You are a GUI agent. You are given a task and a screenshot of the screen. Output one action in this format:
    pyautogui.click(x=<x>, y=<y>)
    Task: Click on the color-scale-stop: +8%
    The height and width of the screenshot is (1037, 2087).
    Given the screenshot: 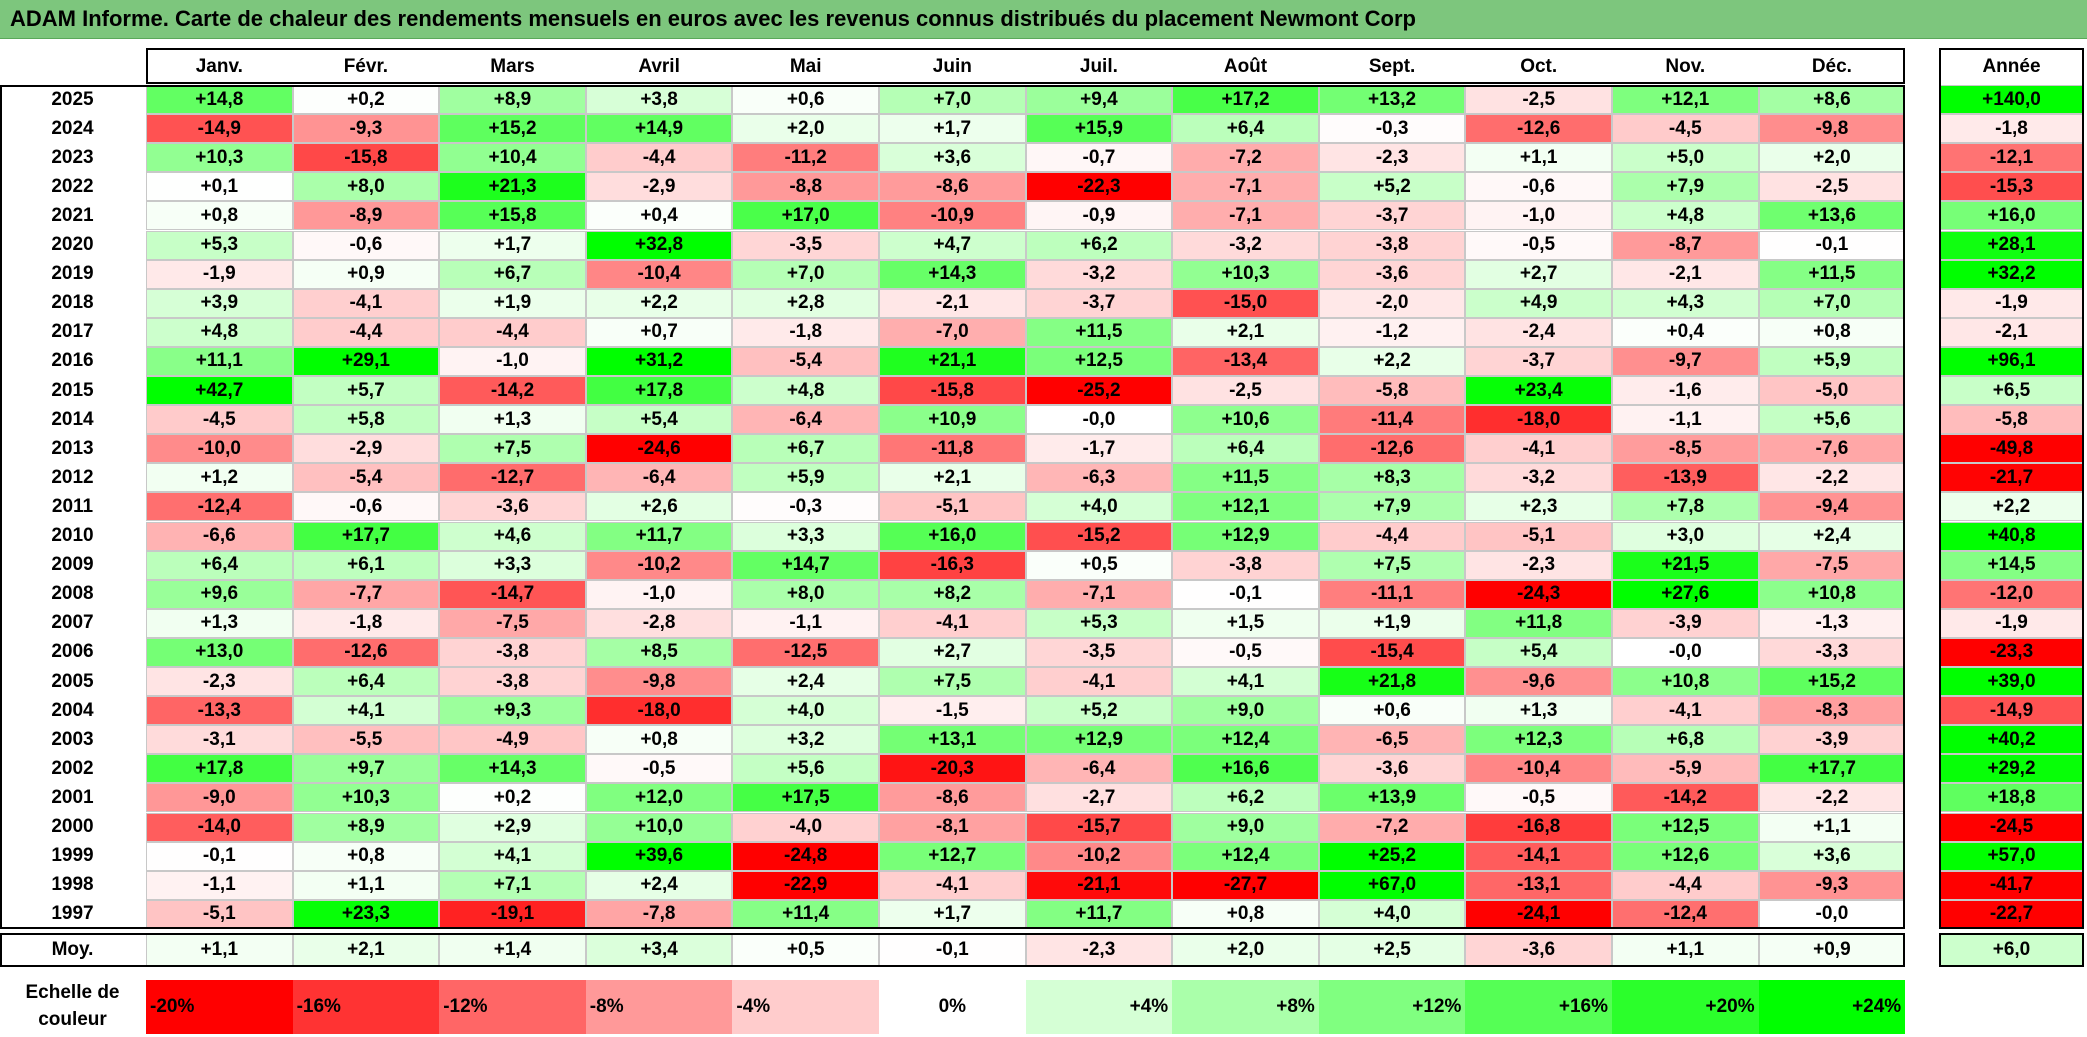 What is the action you would take?
    pyautogui.click(x=1245, y=1007)
    